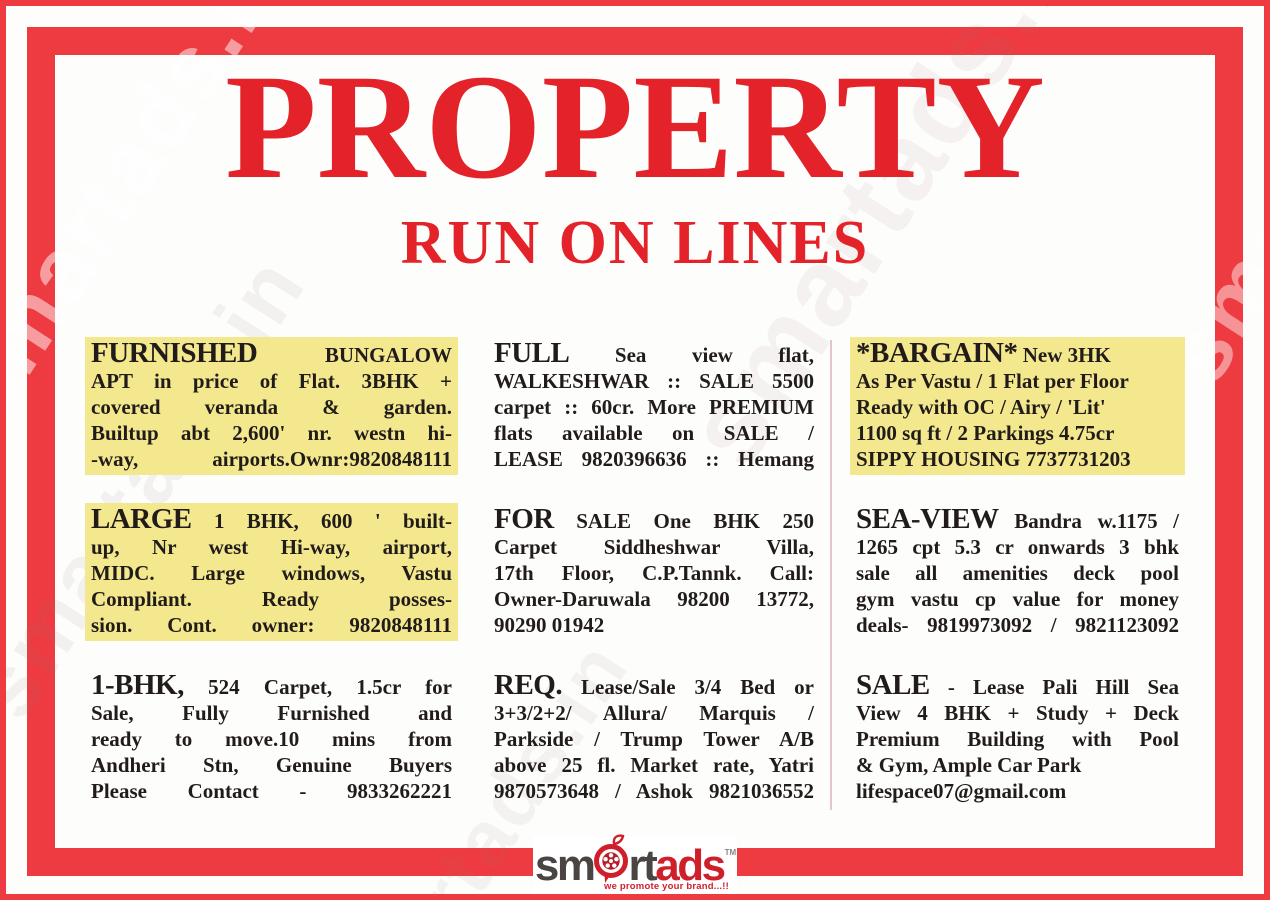 This screenshot has height=900, width=1270. What do you see at coordinates (927, 519) in the screenshot?
I see `ad-lead-word: SEA-VIEW` at bounding box center [927, 519].